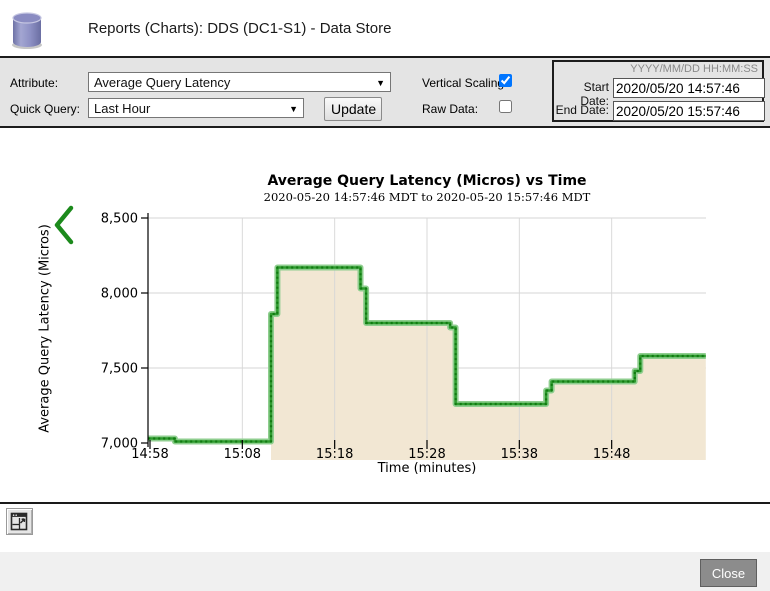 This screenshot has width=770, height=591. I want to click on svg-text: 7,500, so click(119, 369).